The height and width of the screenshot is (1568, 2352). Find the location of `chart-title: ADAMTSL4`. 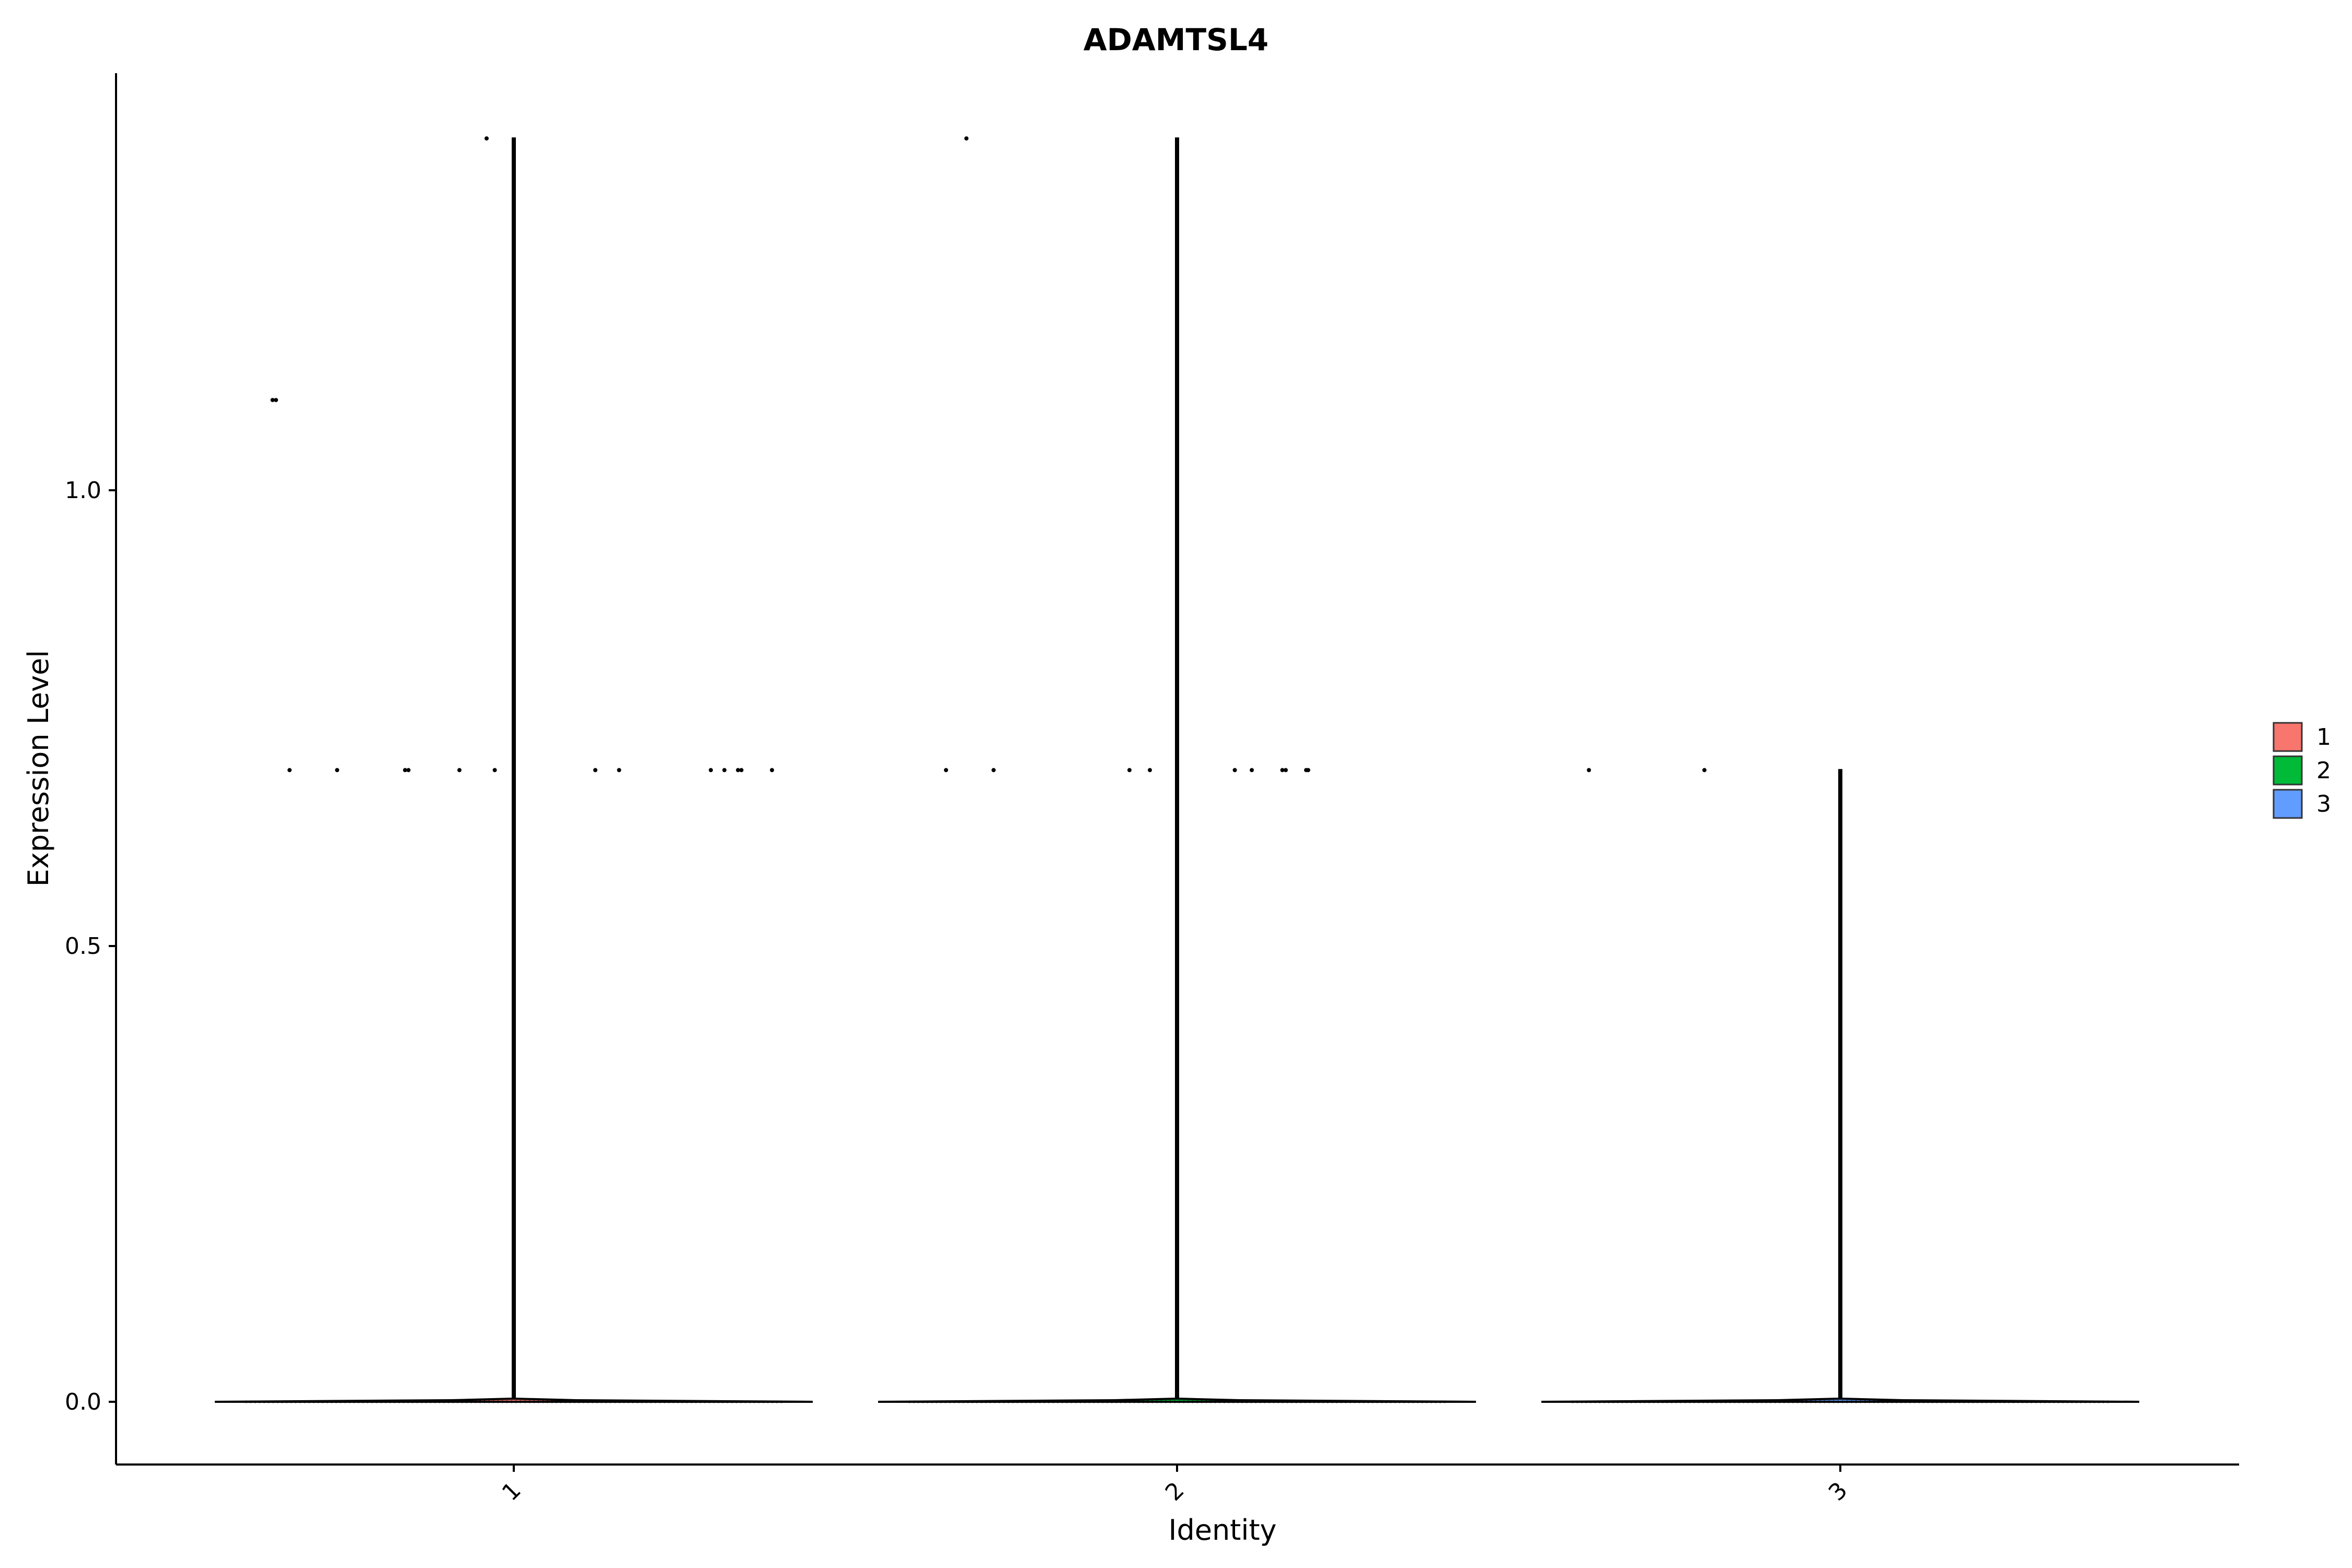

chart-title: ADAMTSL4 is located at coordinates (1176, 39).